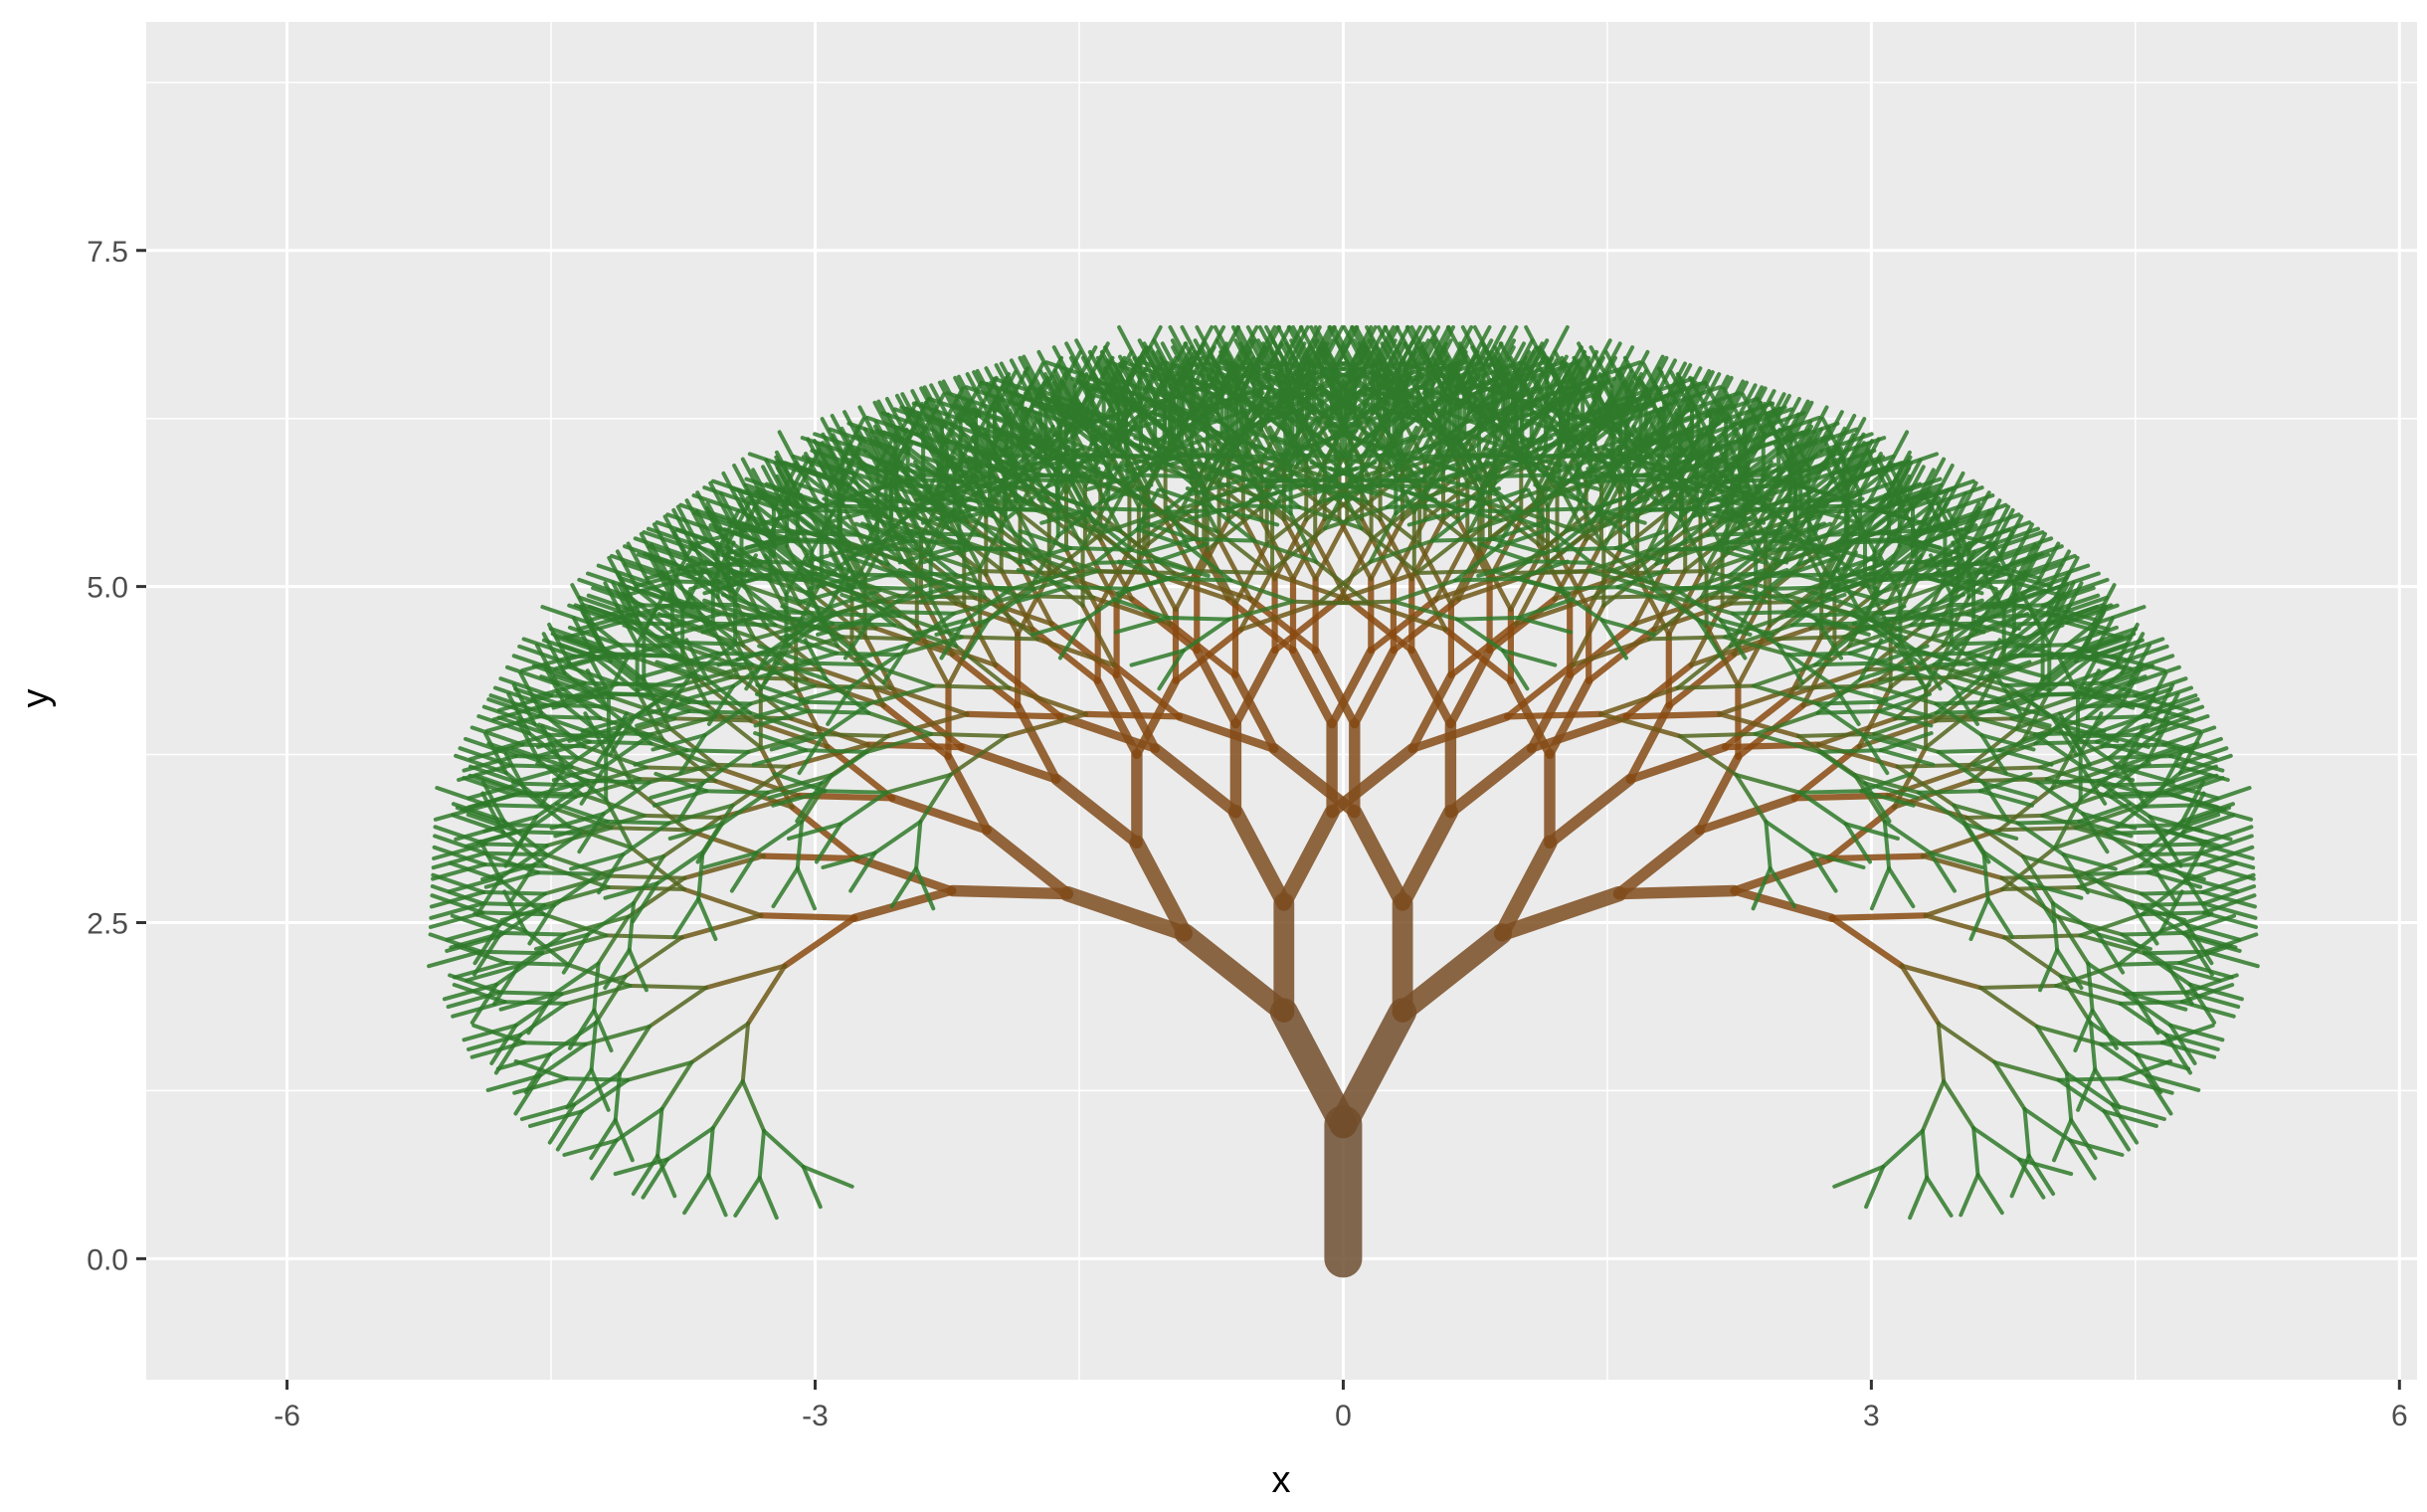  Describe the element at coordinates (107, 1259) in the screenshot. I see `y-tick-label: 0.0` at that location.